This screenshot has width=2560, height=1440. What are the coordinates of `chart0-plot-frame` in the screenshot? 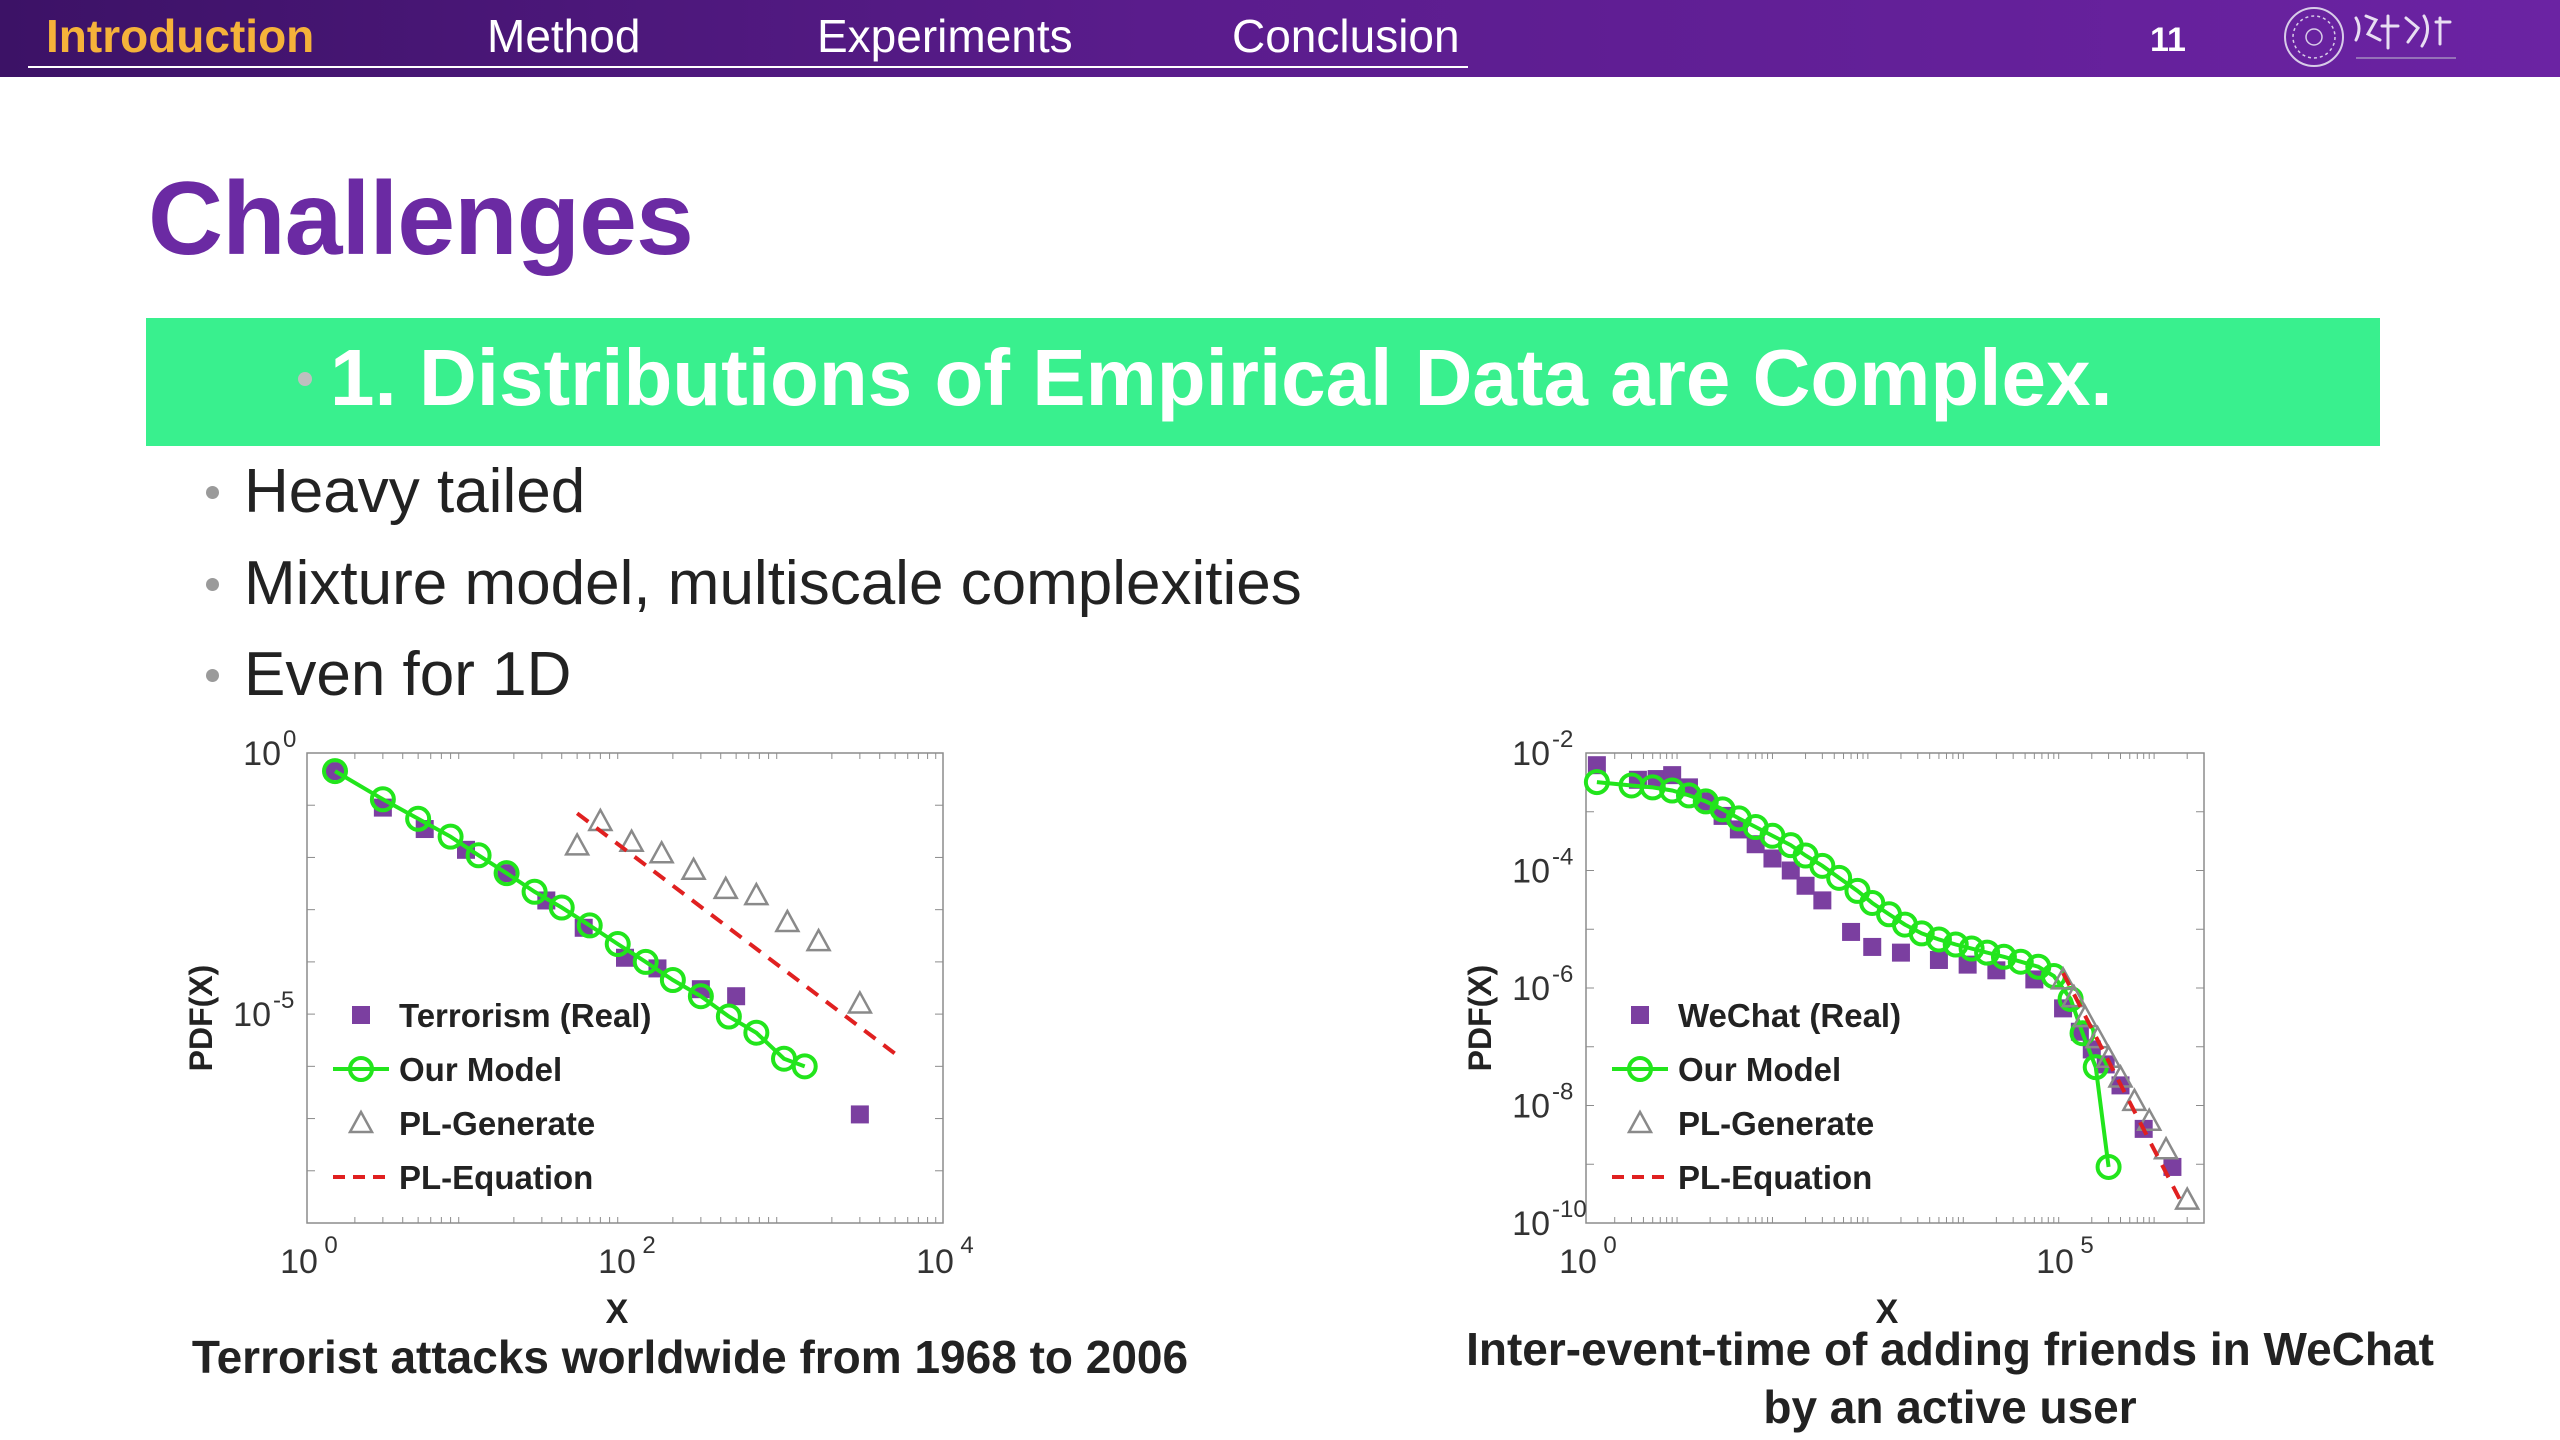 It's located at (625, 988).